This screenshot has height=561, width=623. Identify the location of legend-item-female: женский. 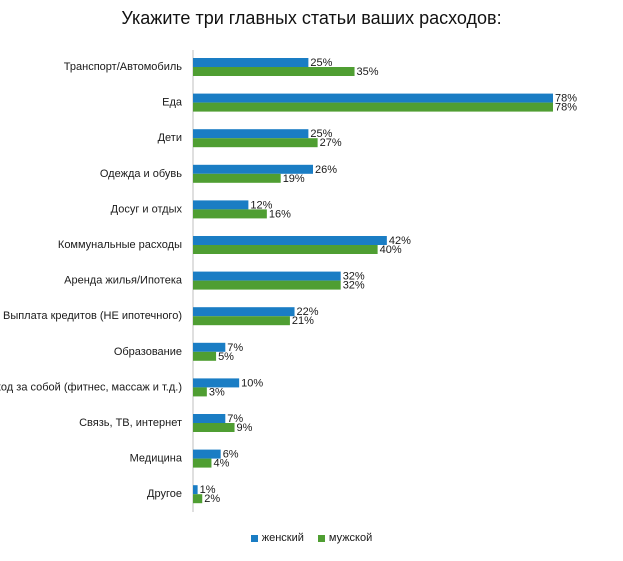
(277, 538).